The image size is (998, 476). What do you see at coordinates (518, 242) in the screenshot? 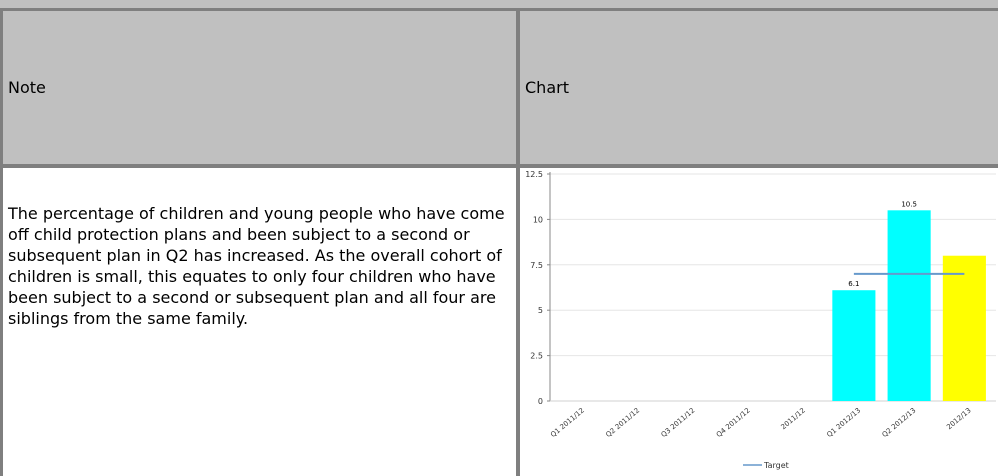
I see `column-divider` at bounding box center [518, 242].